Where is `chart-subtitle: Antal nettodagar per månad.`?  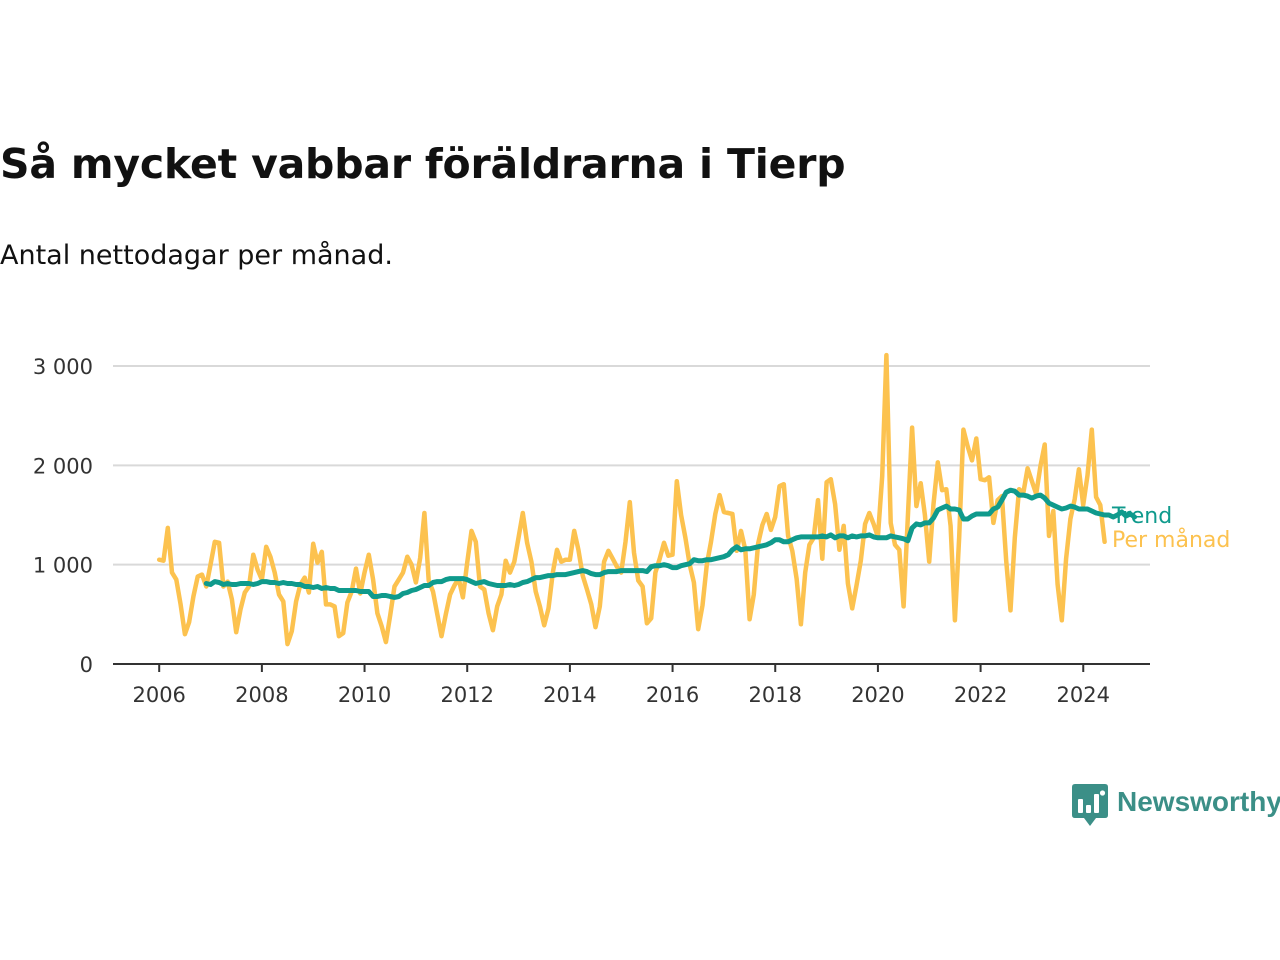 chart-subtitle: Antal nettodagar per månad. is located at coordinates (196, 255).